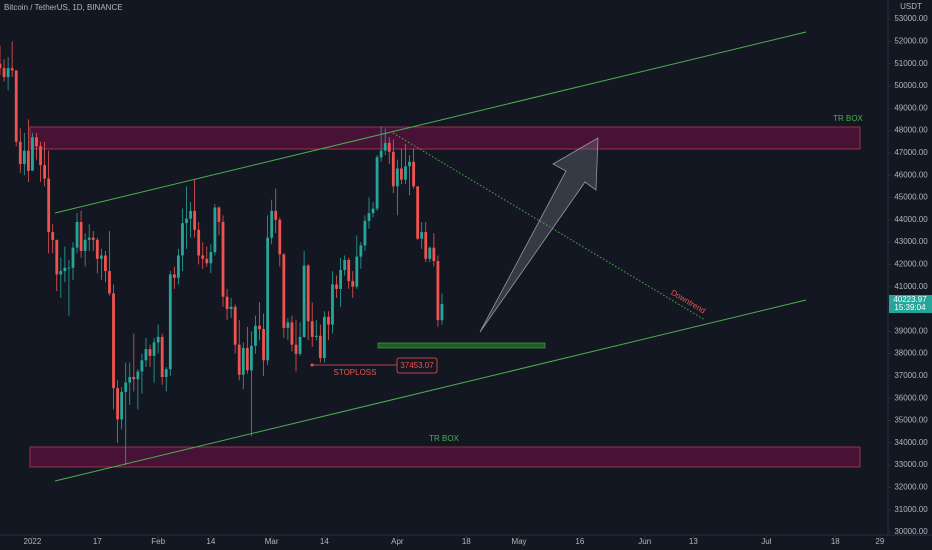 The width and height of the screenshot is (932, 550). I want to click on y-tick-label: 43000.00, so click(911, 241).